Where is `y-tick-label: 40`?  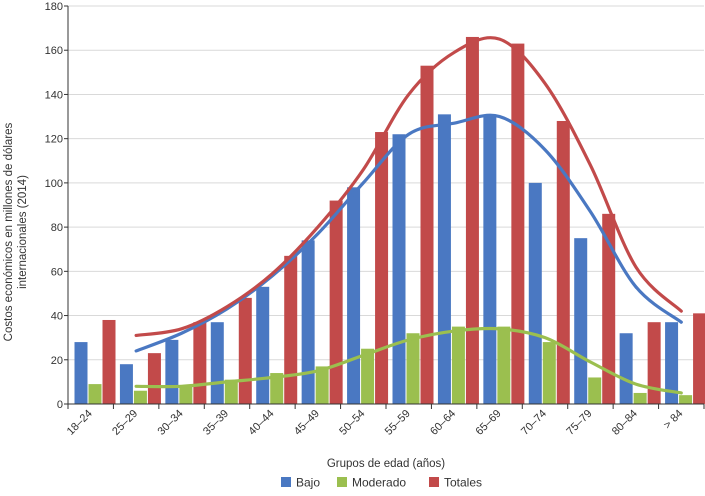 y-tick-label: 40 is located at coordinates (57, 317).